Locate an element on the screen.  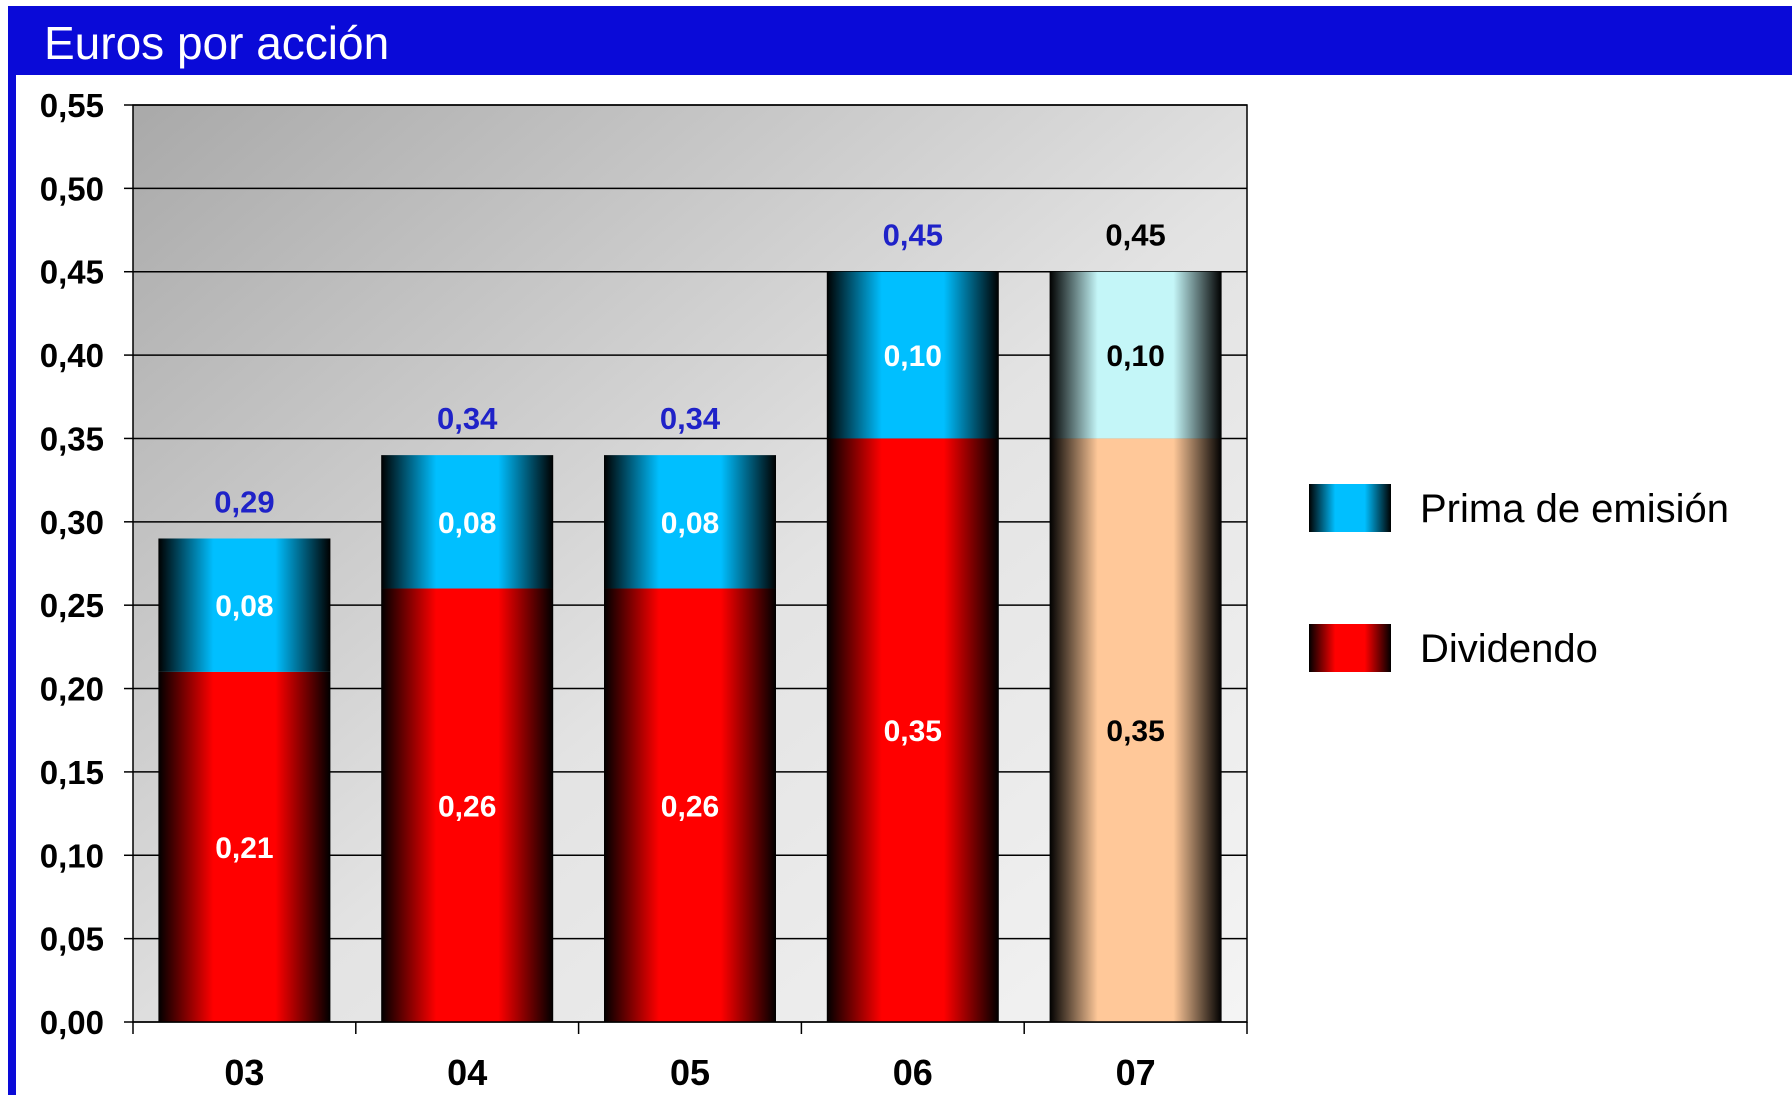
data-label-total: 0,29 is located at coordinates (244, 501).